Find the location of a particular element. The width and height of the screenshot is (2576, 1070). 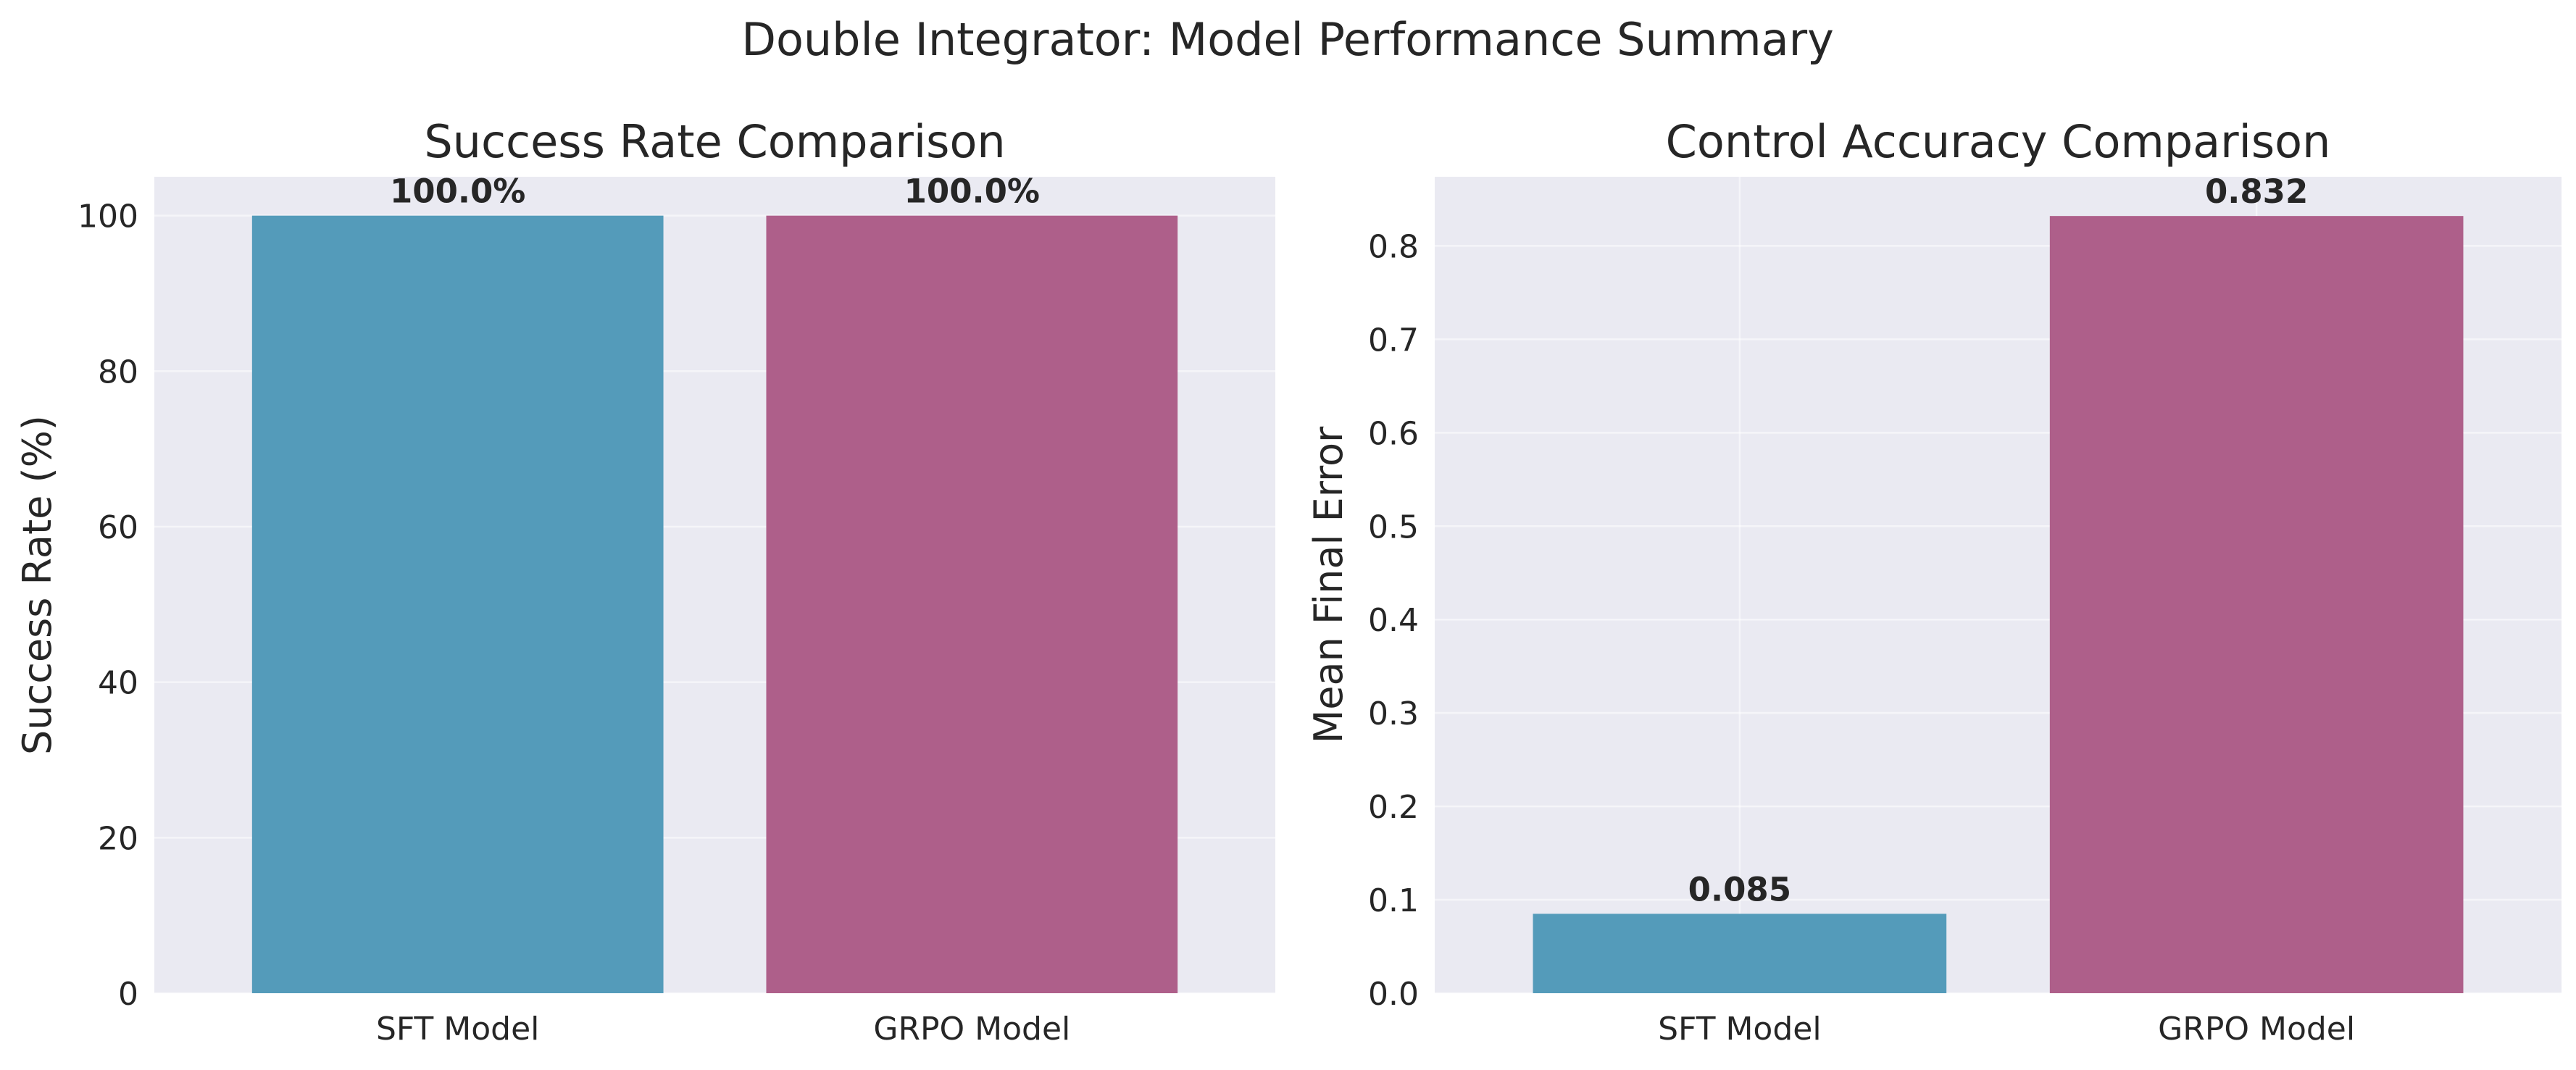

success-y-tick-label: 40 is located at coordinates (118, 683).